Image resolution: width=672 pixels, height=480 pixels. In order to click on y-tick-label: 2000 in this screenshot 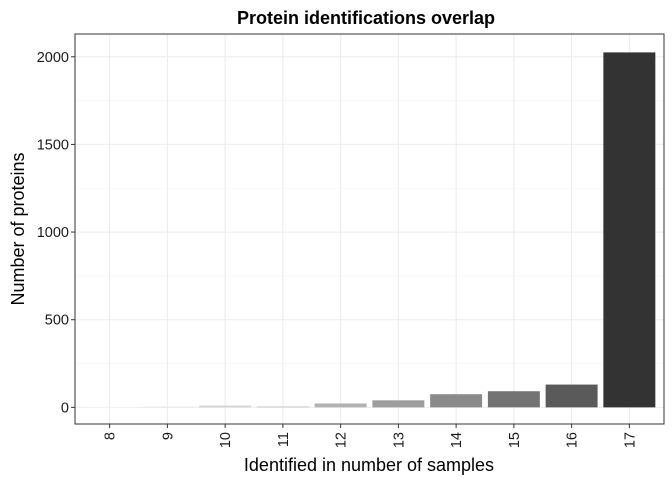, I will do `click(53, 58)`.